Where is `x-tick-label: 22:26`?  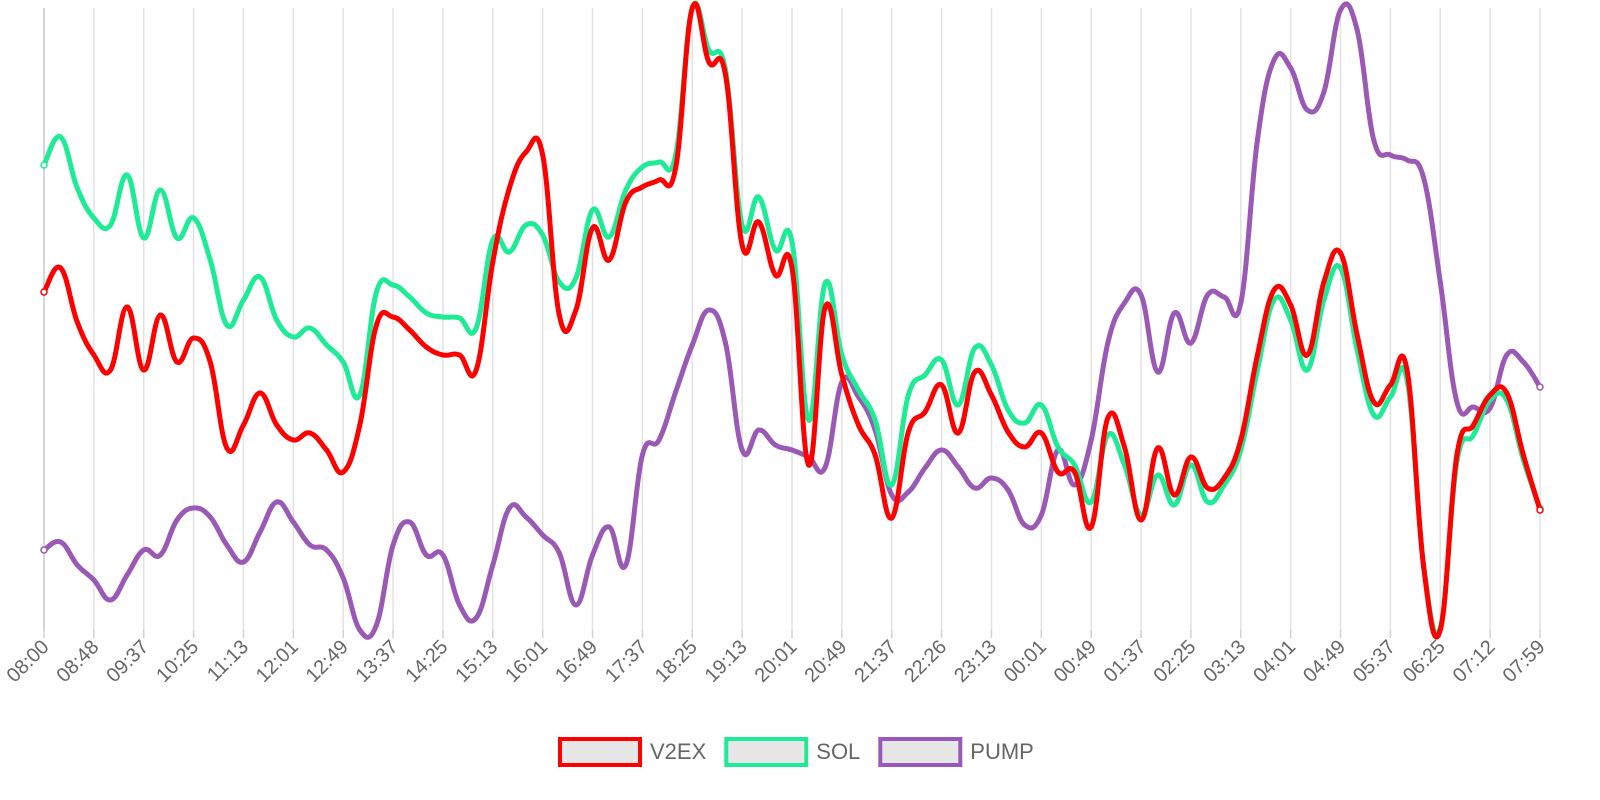
x-tick-label: 22:26 is located at coordinates (925, 661).